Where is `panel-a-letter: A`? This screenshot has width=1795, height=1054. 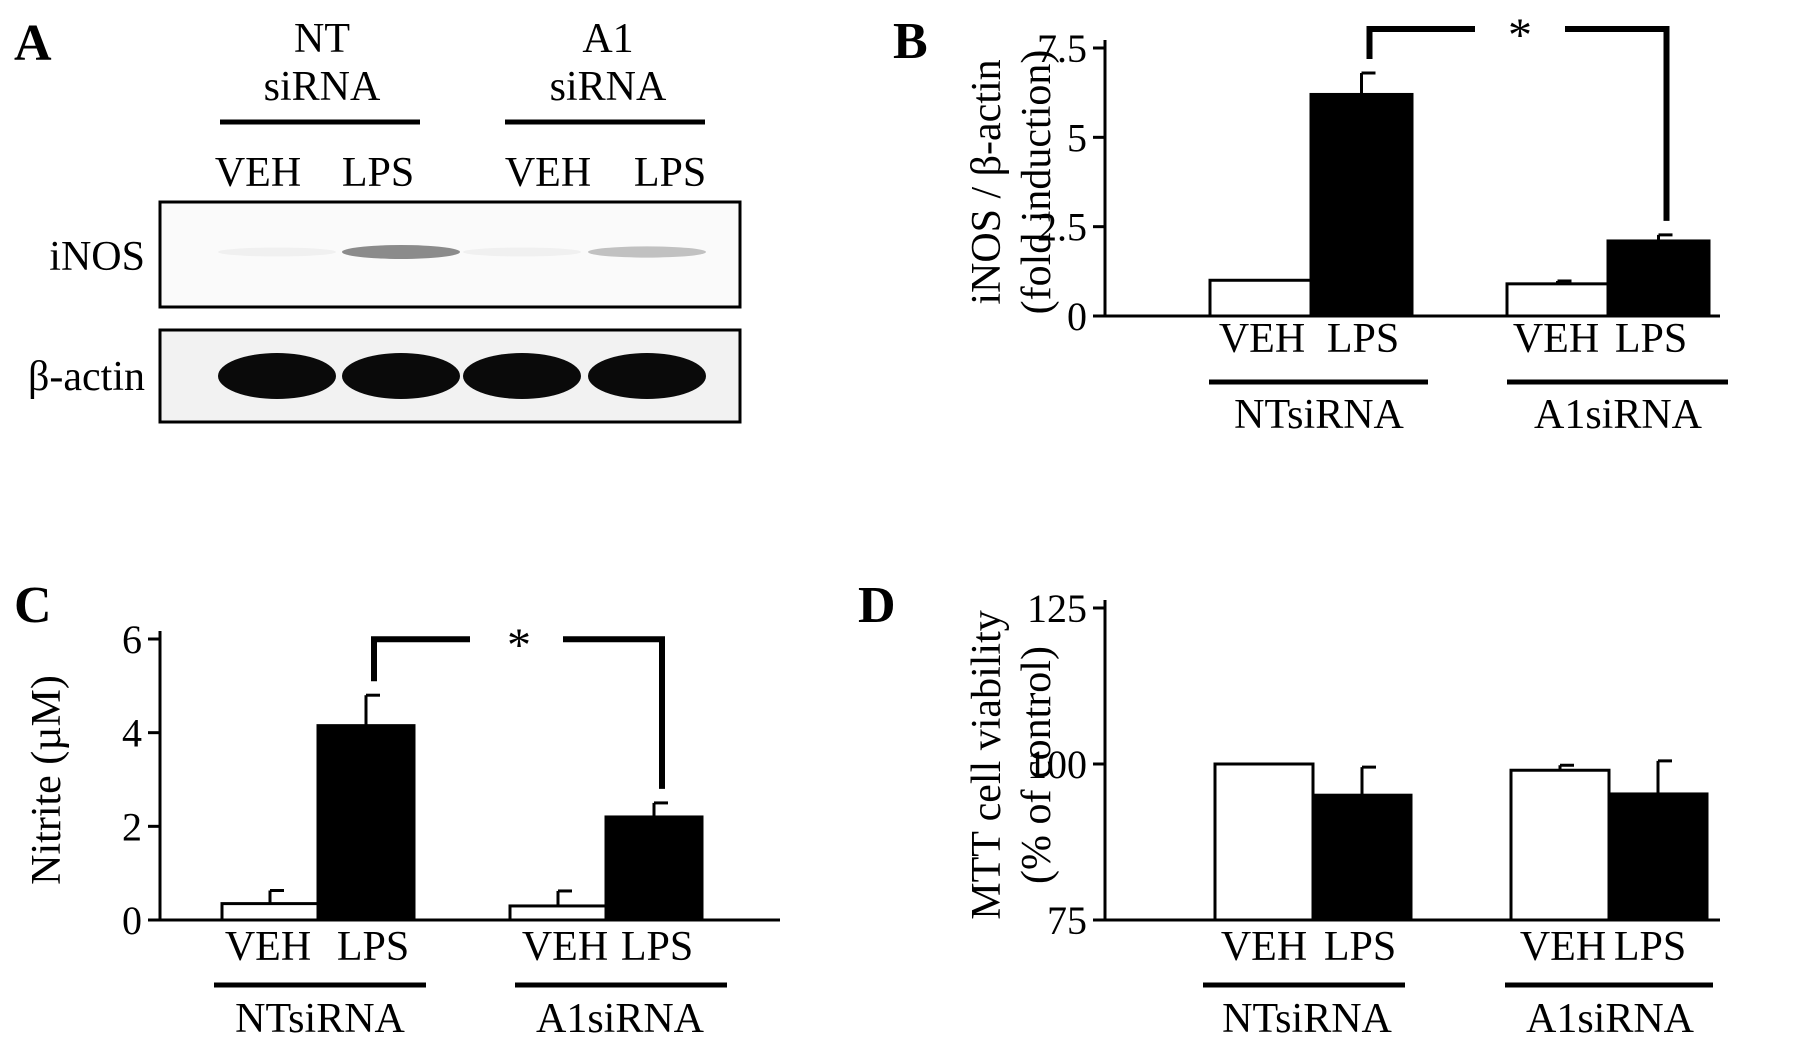
panel-a-letter: A is located at coordinates (33, 43).